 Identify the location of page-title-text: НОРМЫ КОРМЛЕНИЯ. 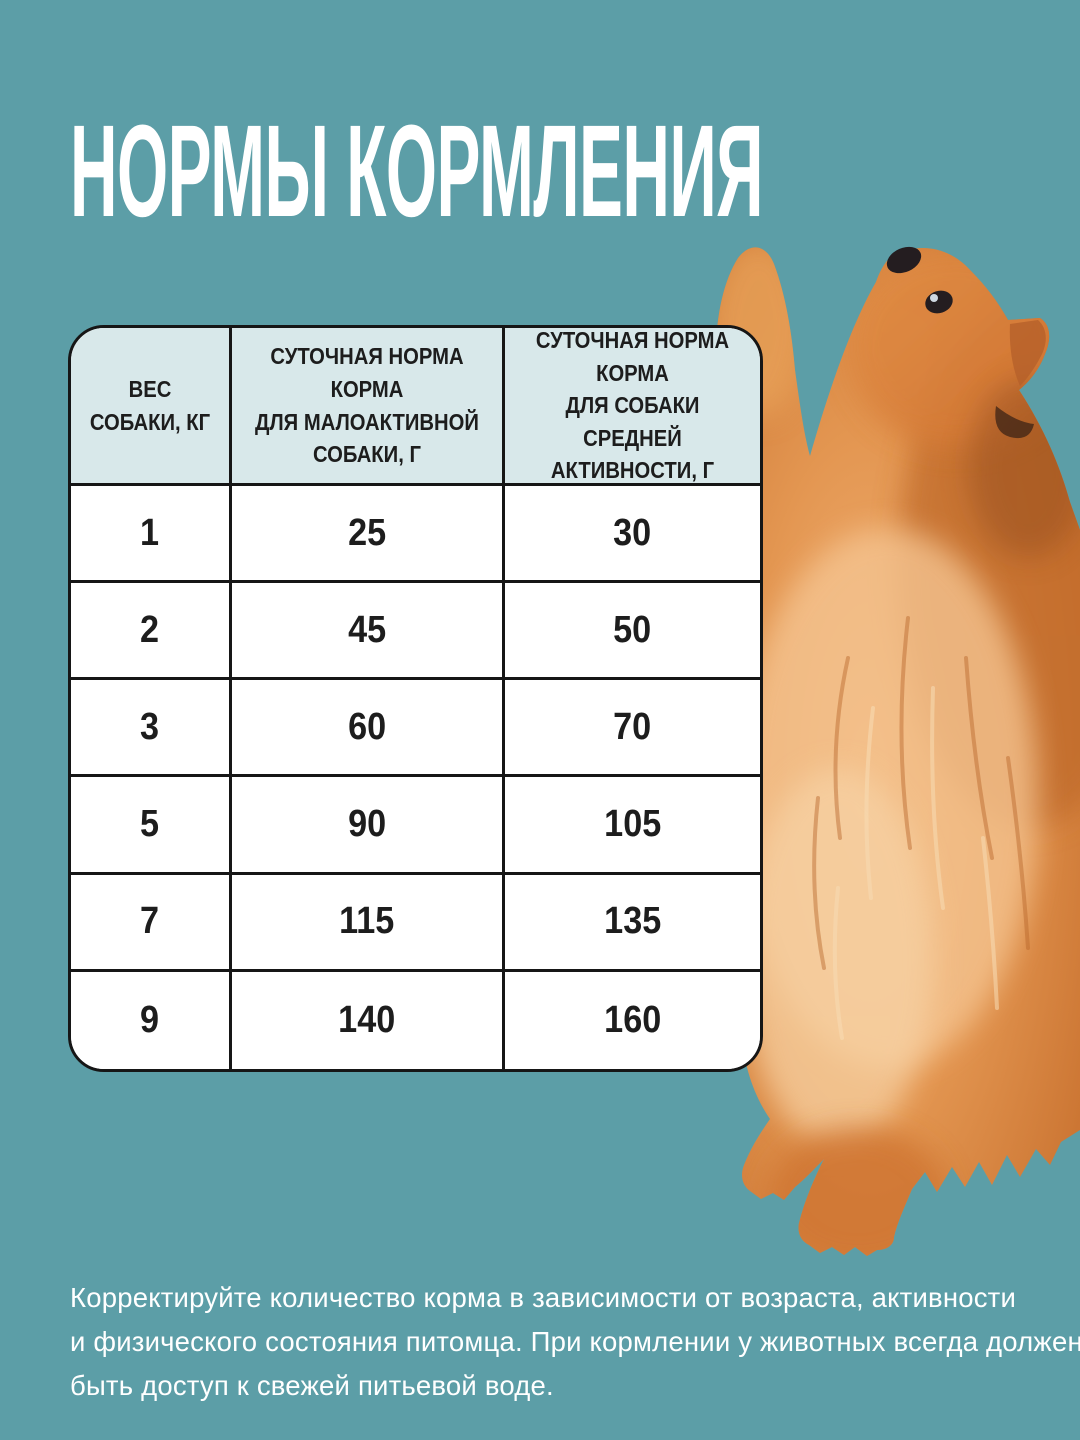
(416, 174).